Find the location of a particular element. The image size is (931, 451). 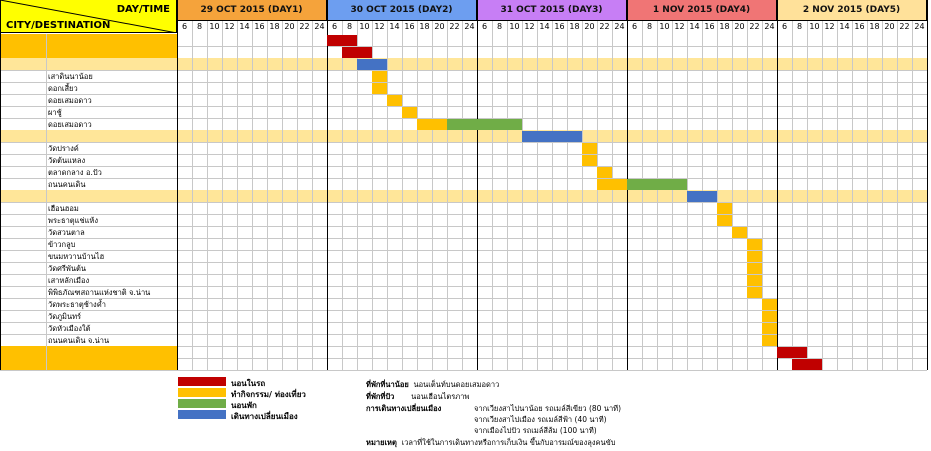

day-header: 2 NOV 2015 (DAY5) is located at coordinates (852, 10).